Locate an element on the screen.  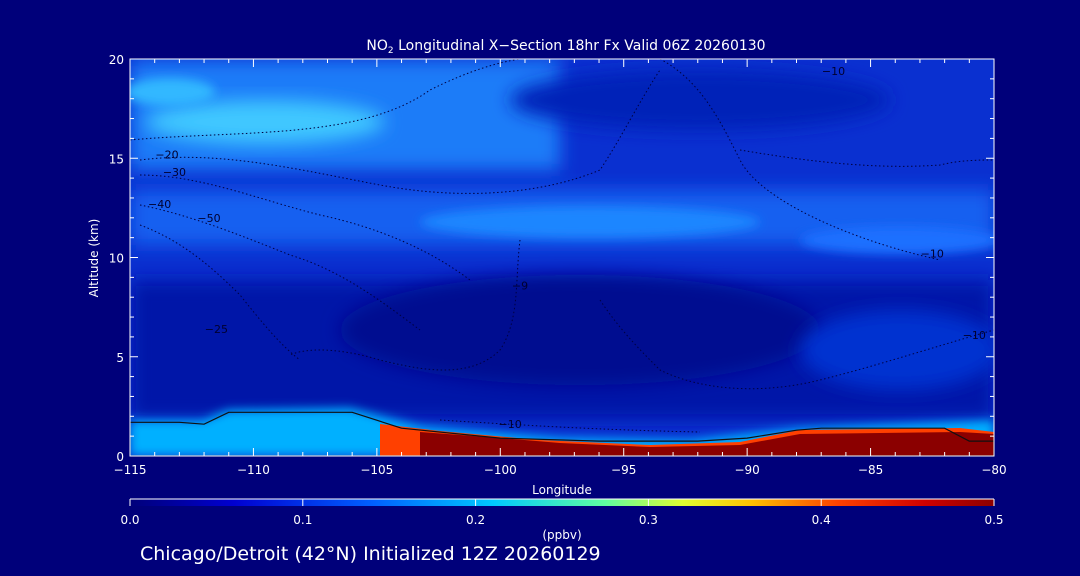
y-tick-label: 0 is located at coordinates (120, 457).